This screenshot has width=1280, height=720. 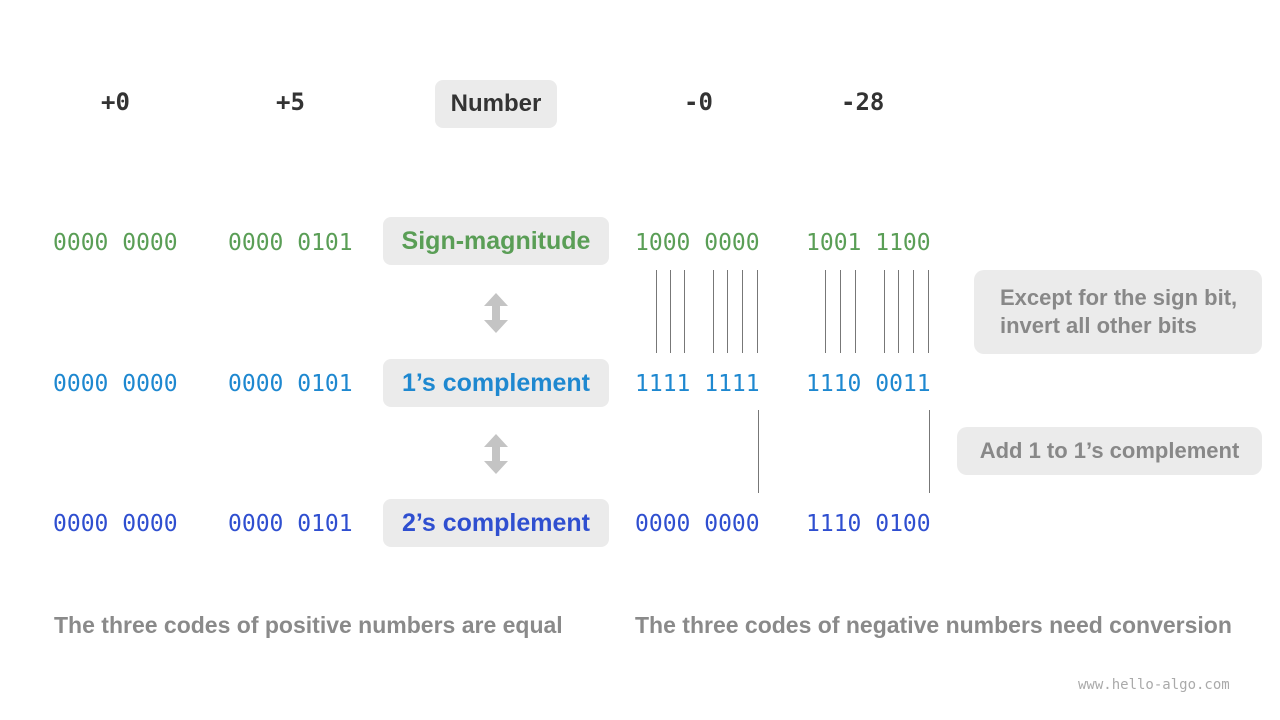 What do you see at coordinates (1119, 297) in the screenshot?
I see `note-invert-line1: Except for the sign bit,` at bounding box center [1119, 297].